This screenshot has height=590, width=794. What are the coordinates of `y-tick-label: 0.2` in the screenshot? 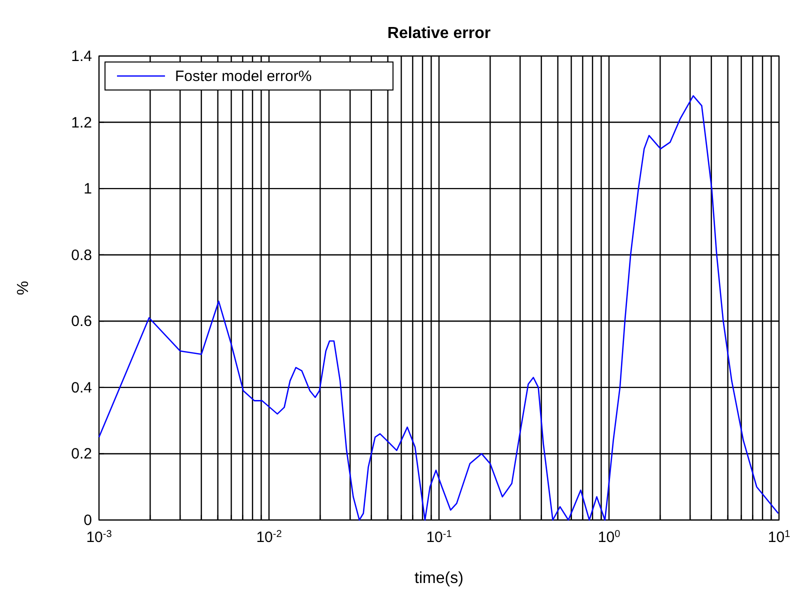 It's located at (81, 454).